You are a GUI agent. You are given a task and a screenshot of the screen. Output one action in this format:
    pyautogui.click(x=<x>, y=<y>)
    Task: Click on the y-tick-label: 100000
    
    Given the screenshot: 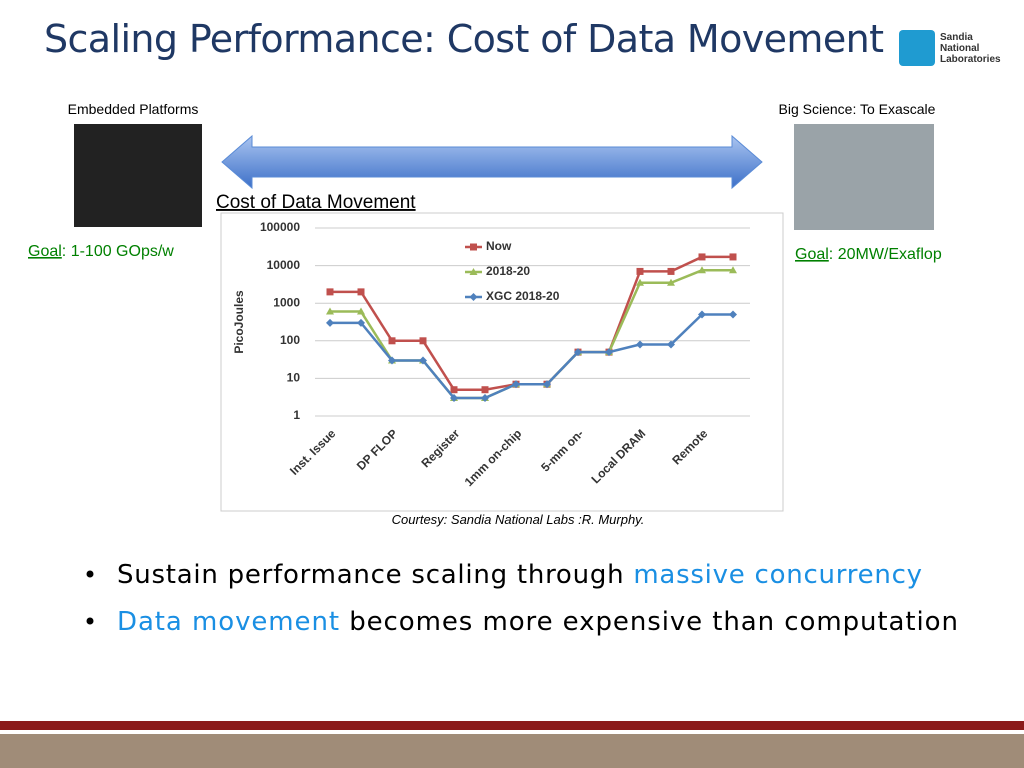 What is the action you would take?
    pyautogui.click(x=280, y=227)
    